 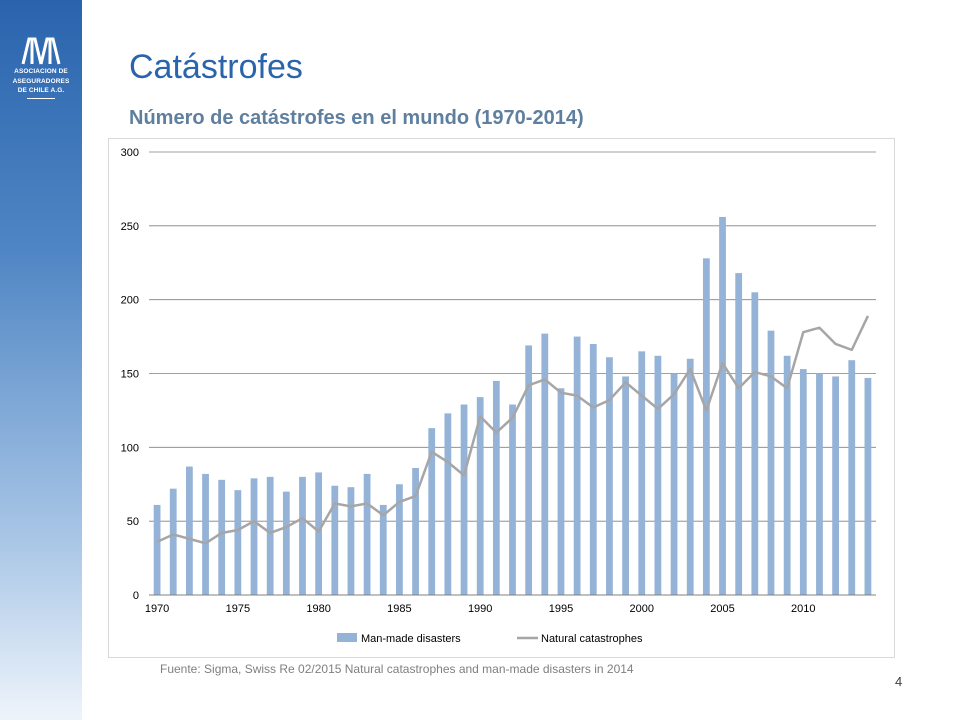 What do you see at coordinates (130, 227) in the screenshot?
I see `y-tick-label: 250` at bounding box center [130, 227].